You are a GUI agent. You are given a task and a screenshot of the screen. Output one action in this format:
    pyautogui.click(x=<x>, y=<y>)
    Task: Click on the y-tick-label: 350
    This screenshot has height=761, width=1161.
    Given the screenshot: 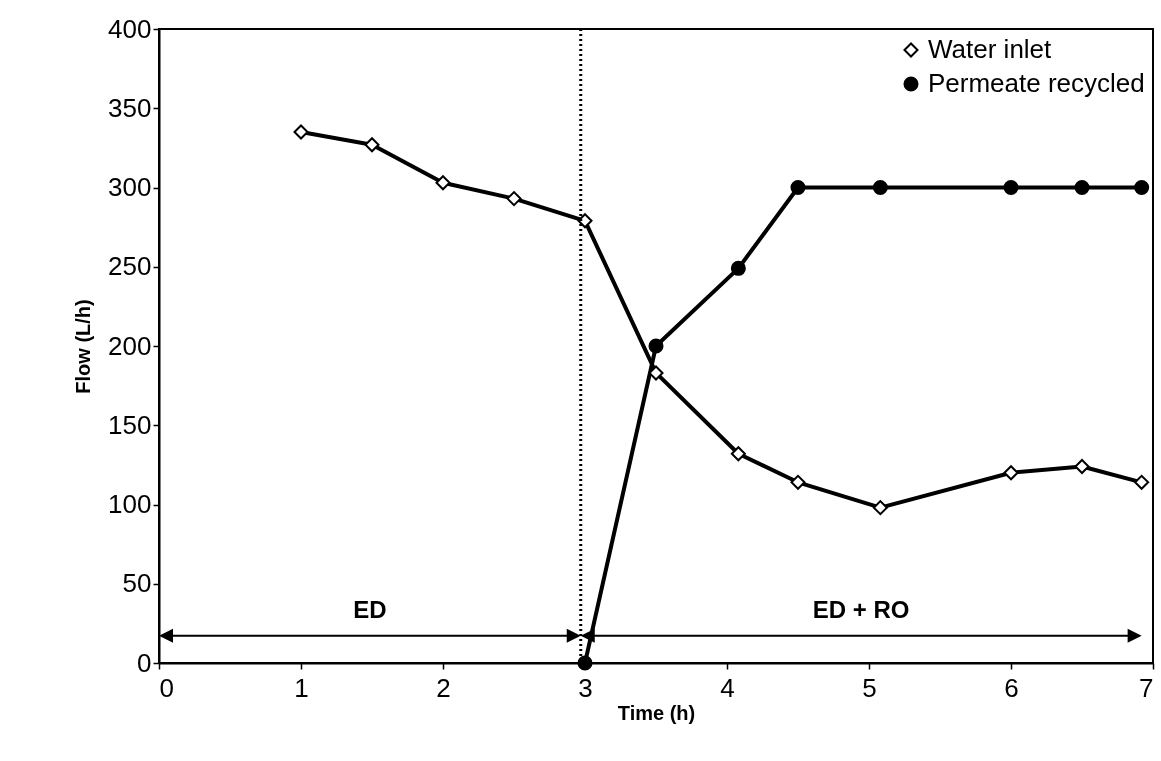 What is the action you would take?
    pyautogui.click(x=130, y=107)
    